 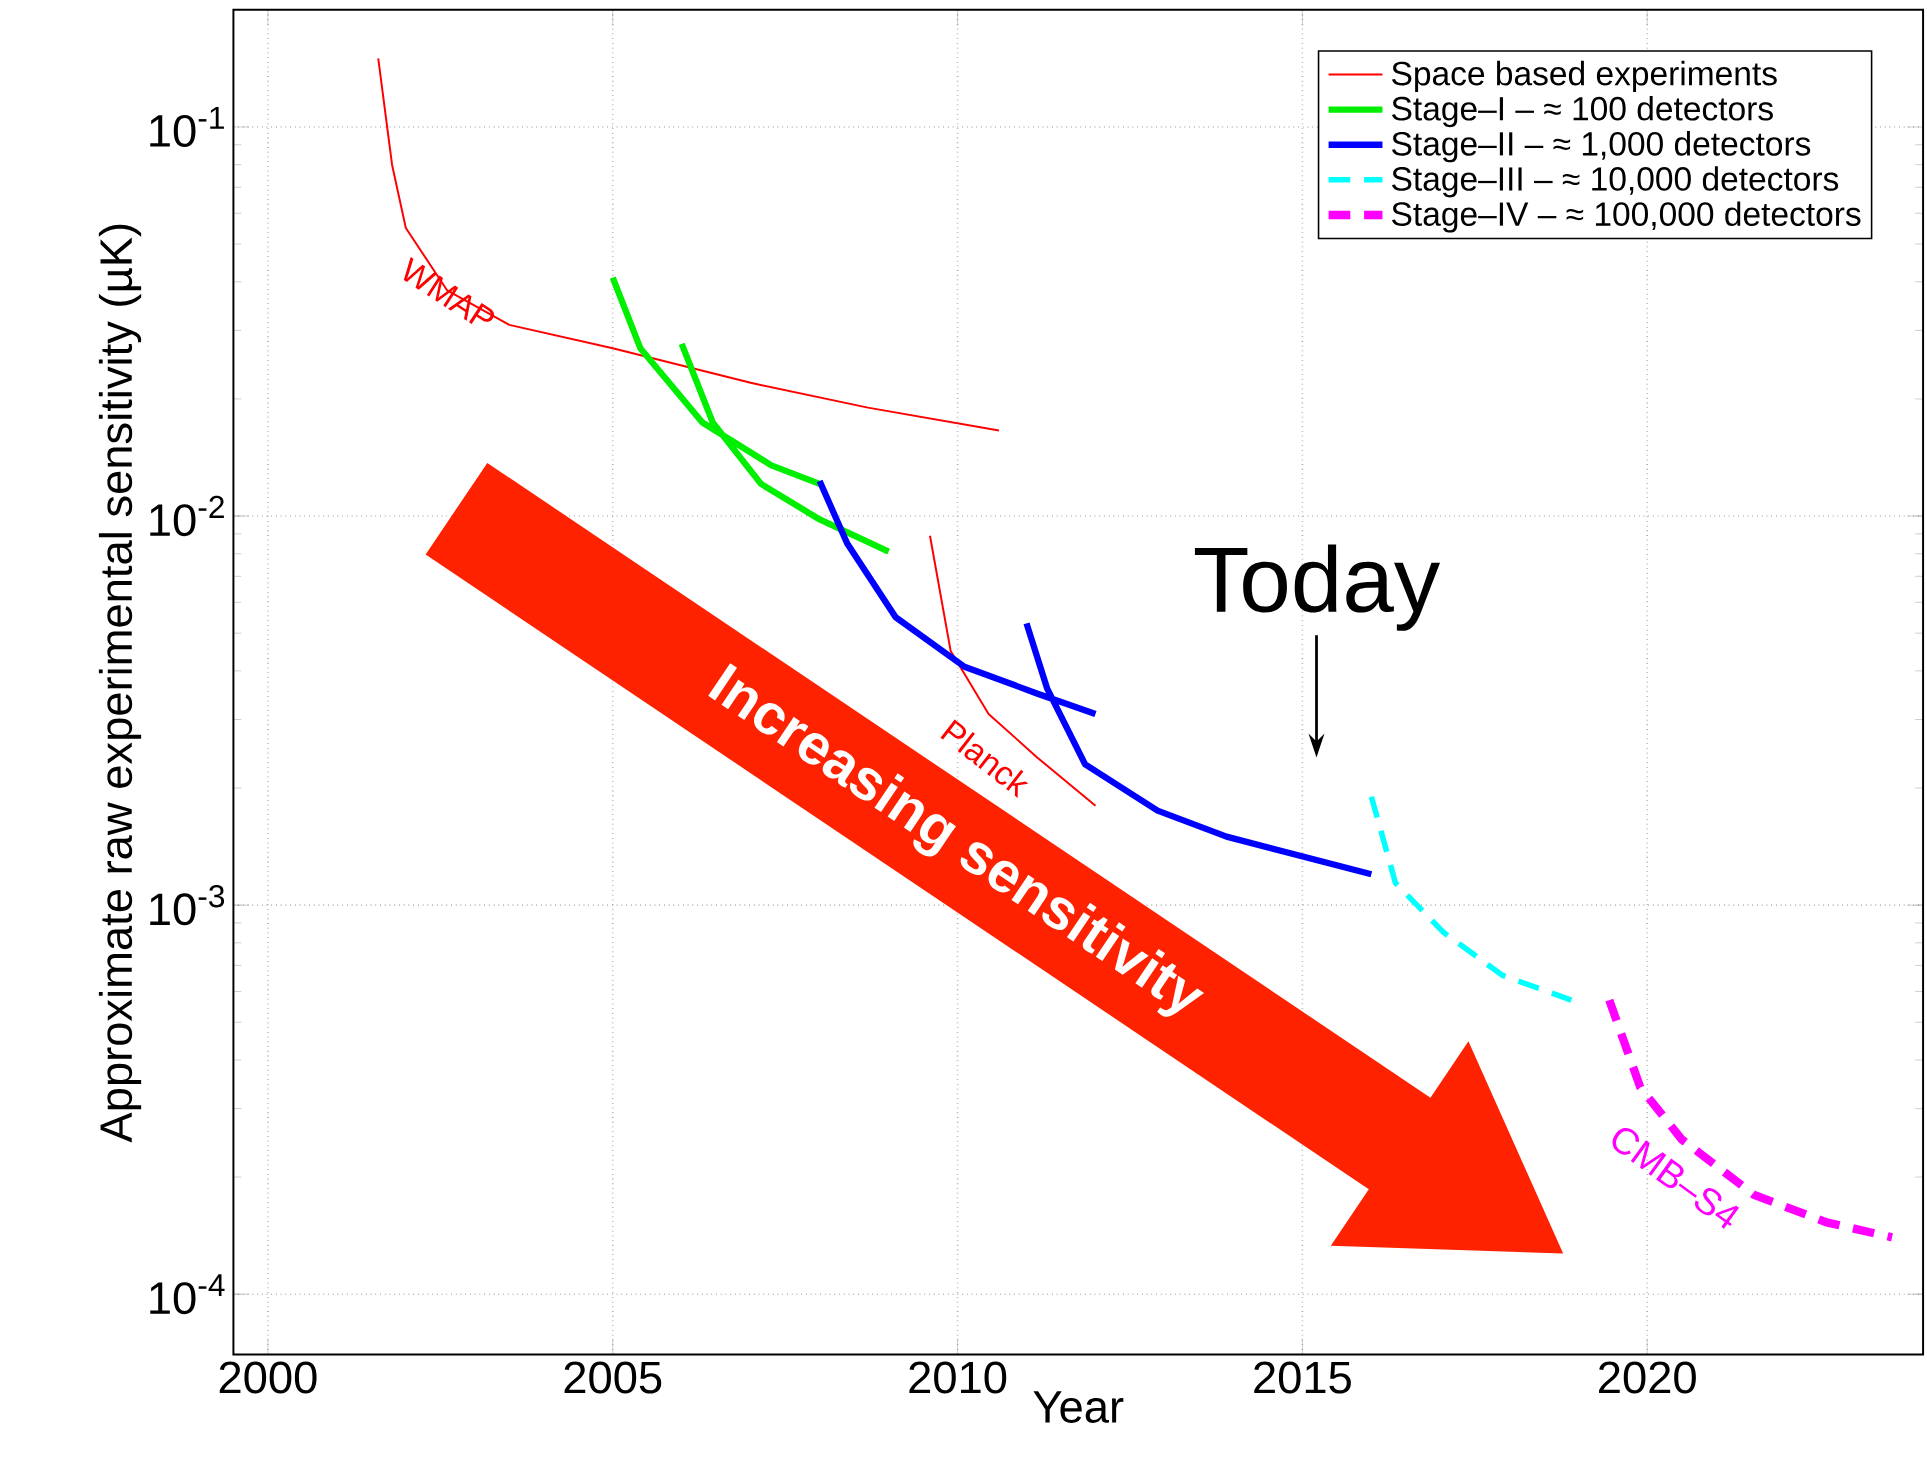 I want to click on x-tick-label: 2000, so click(x=268, y=1377).